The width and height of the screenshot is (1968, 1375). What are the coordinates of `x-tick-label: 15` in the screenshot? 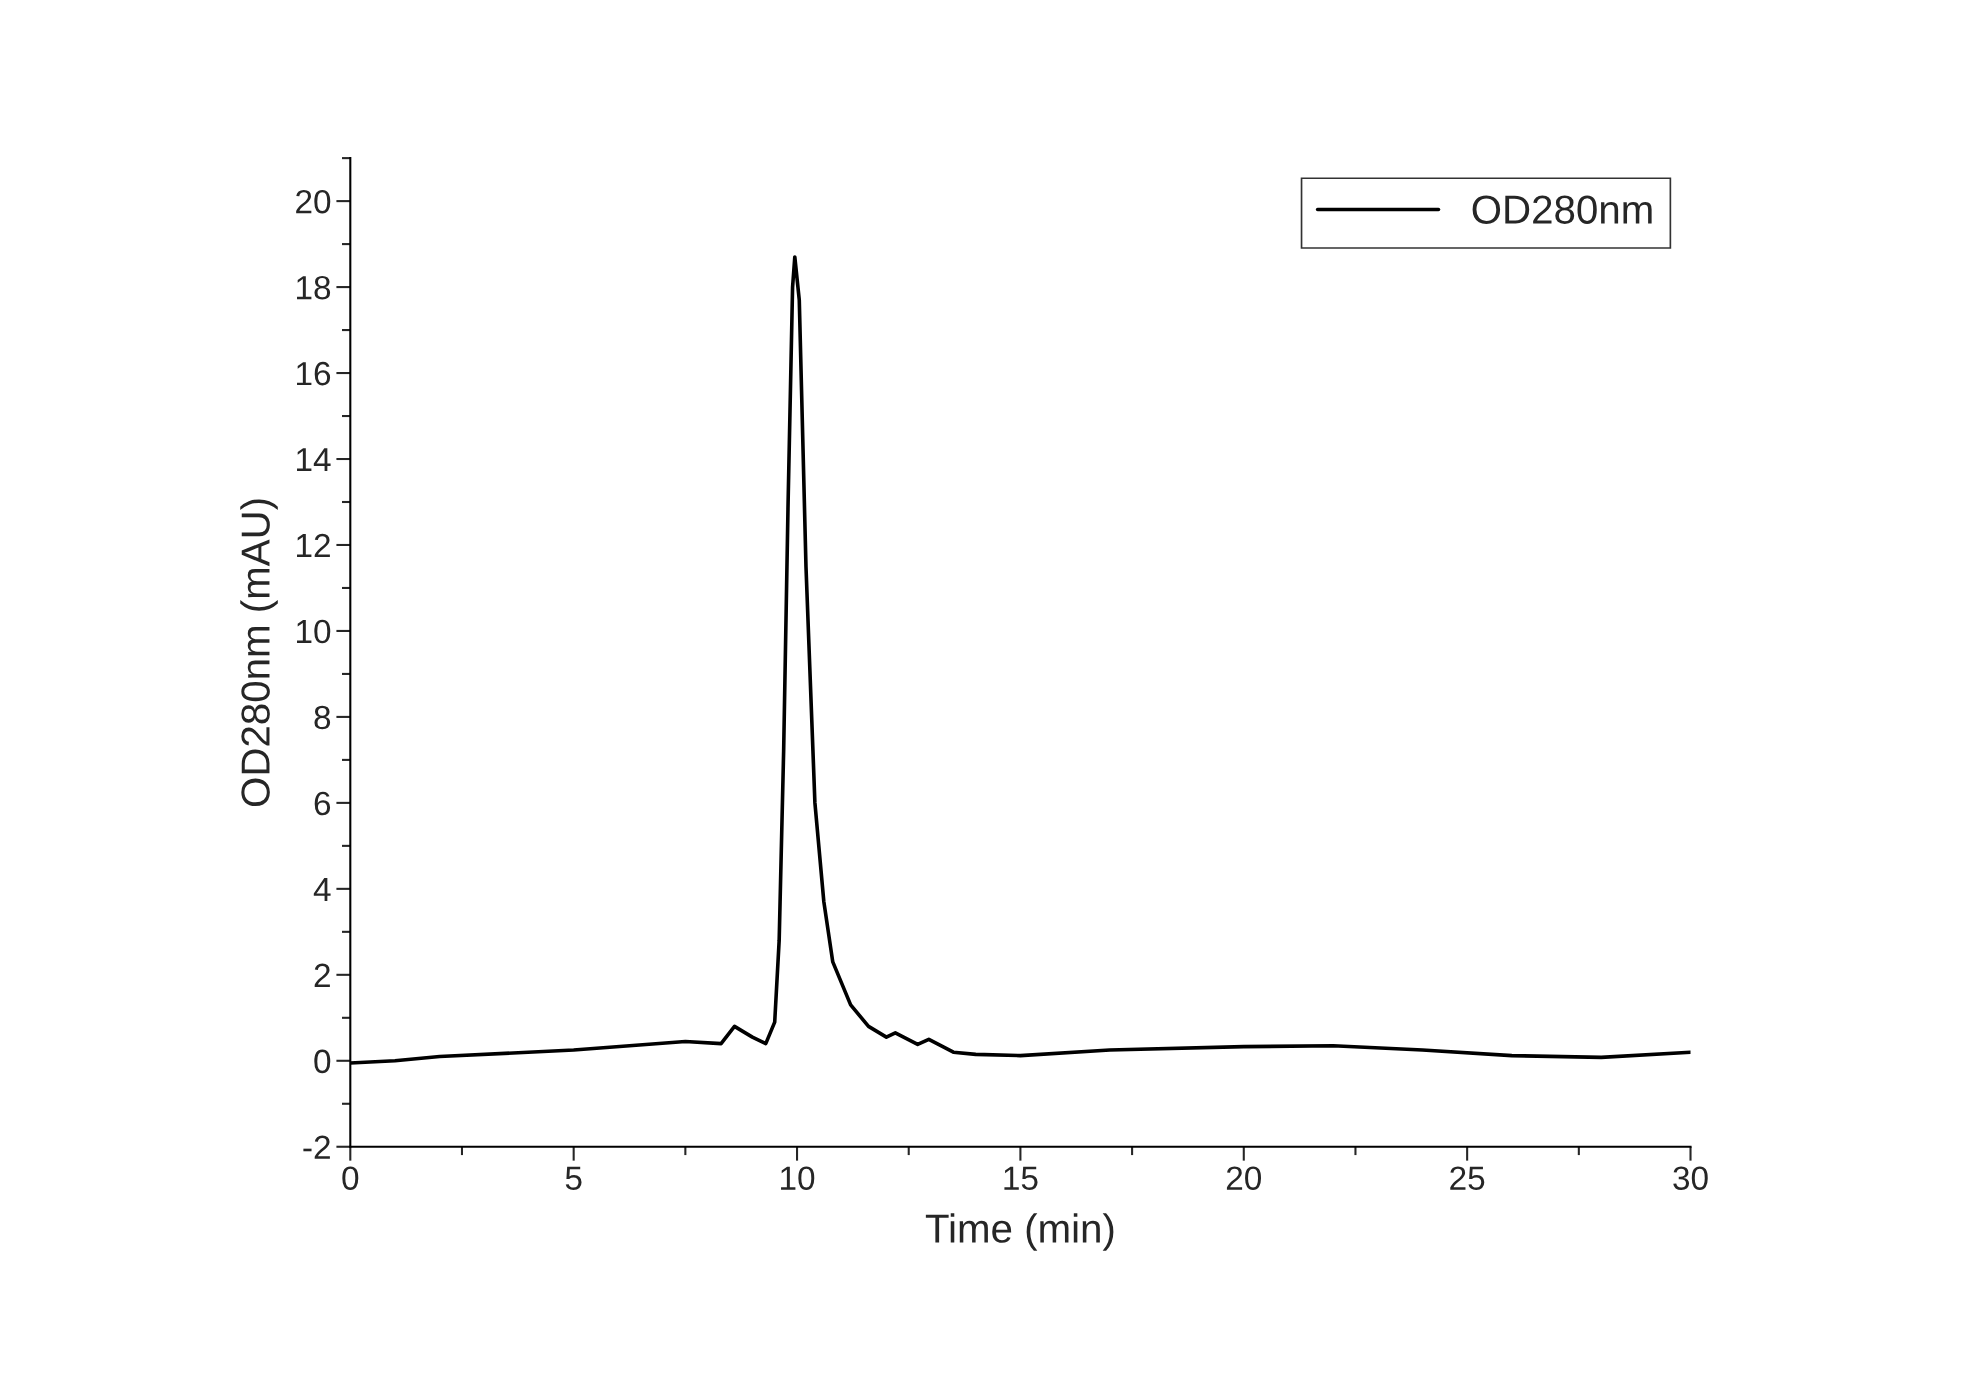 It's located at (1021, 1178).